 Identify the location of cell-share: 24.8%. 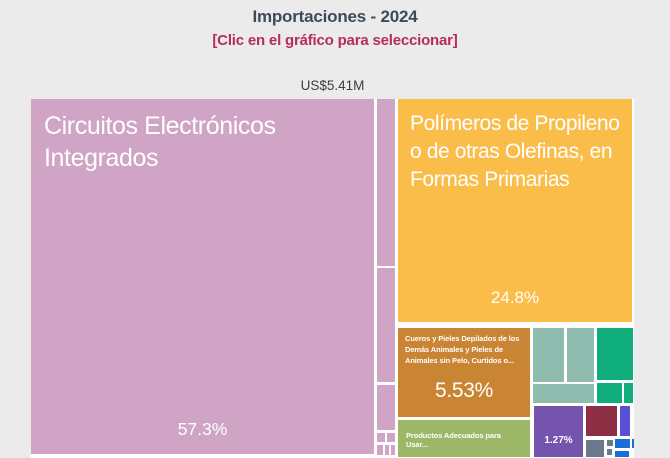
(515, 297).